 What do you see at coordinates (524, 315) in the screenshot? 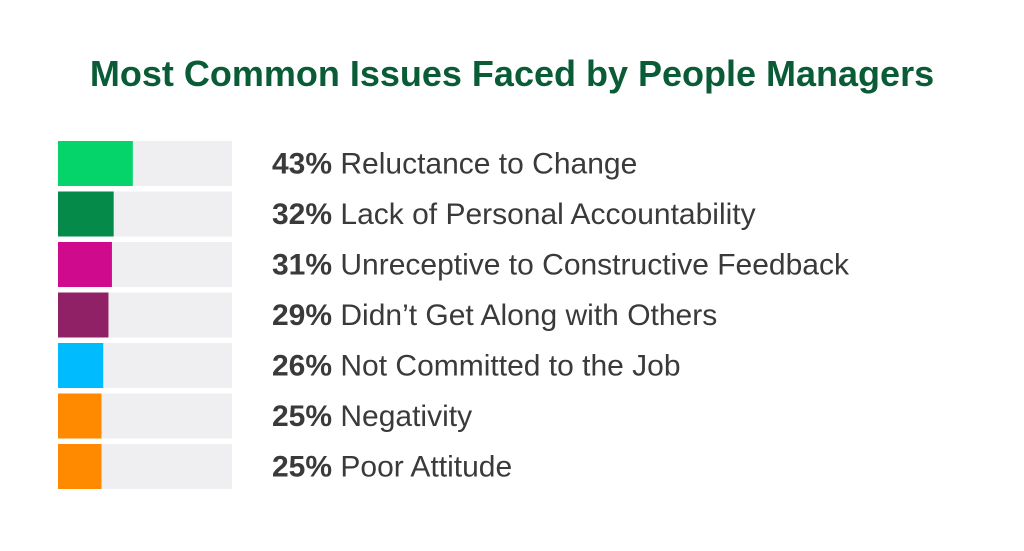
I see `bar-category-label: Didn’t Get Along with Others` at bounding box center [524, 315].